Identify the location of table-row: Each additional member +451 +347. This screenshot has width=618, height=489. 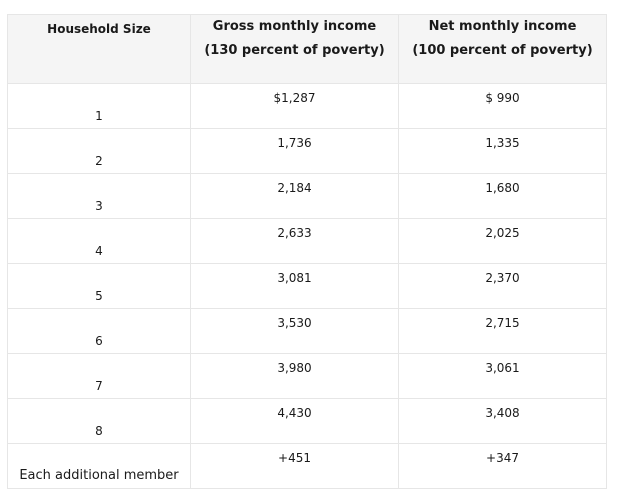
(307, 466).